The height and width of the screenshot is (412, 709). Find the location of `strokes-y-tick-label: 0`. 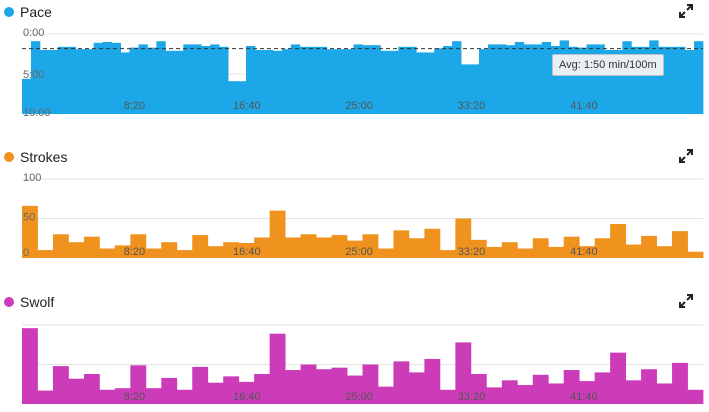

strokes-y-tick-label: 0 is located at coordinates (26, 253).